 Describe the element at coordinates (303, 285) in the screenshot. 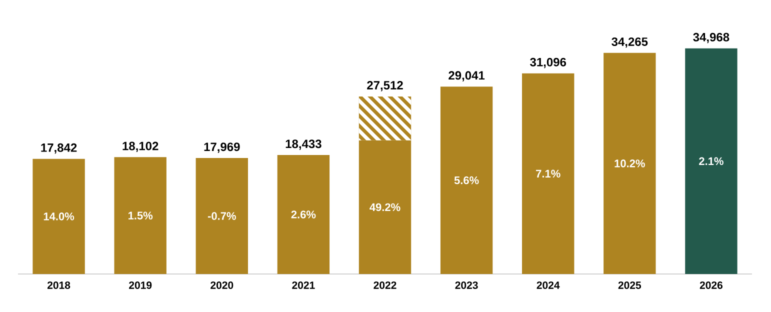

I see `x-tick-label: 2021` at that location.